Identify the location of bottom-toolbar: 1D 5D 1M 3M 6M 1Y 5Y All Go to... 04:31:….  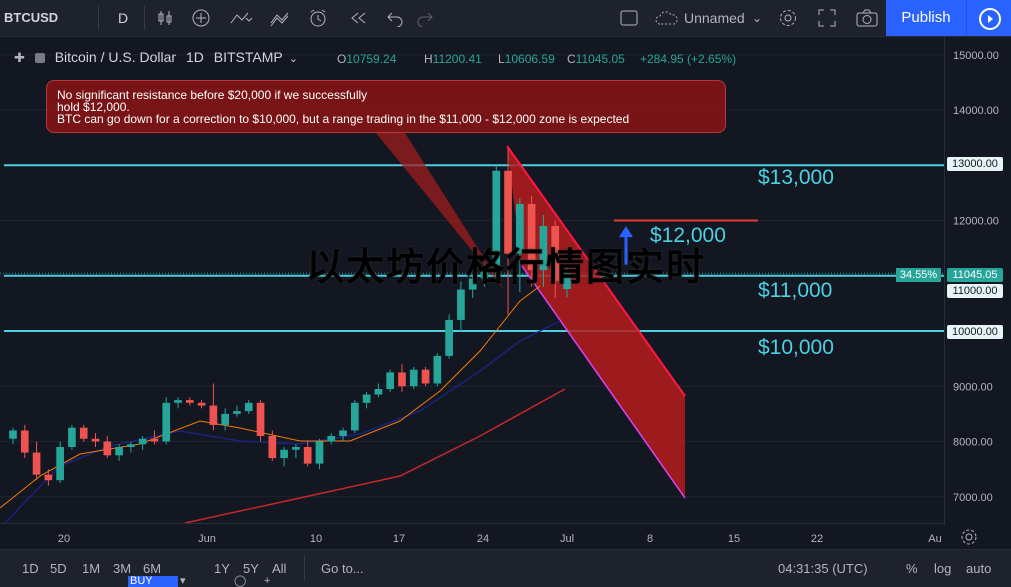
(505, 568).